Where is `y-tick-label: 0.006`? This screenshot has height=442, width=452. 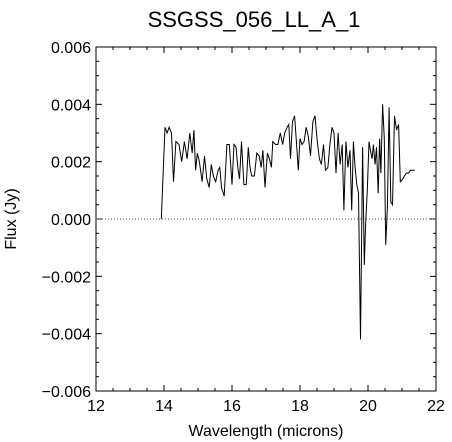 y-tick-label: 0.006 is located at coordinates (71, 48).